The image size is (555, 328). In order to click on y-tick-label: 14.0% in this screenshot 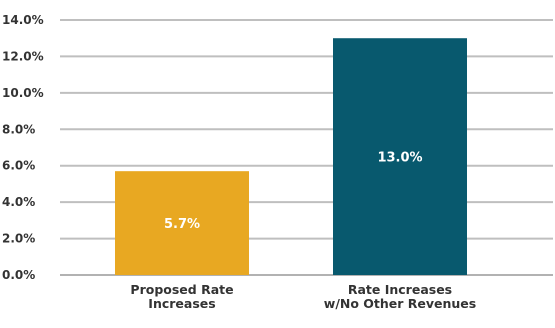, I will do `click(23, 20)`.